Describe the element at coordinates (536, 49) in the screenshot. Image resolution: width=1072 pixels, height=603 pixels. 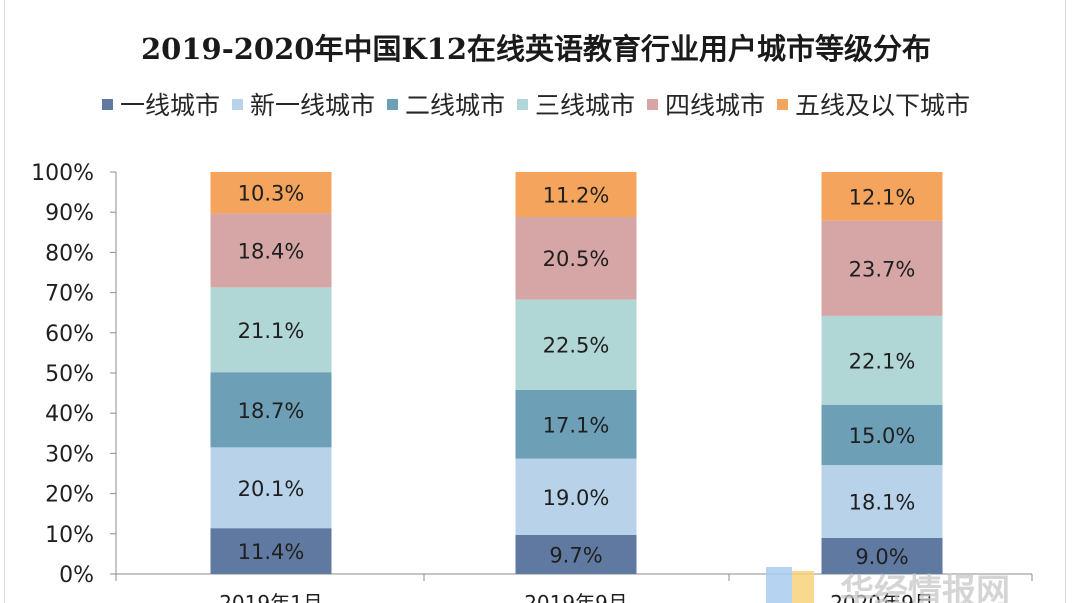
I see `chart-title: 2019-2020年中国K12在线英语教育行业用户城市等级分布` at that location.